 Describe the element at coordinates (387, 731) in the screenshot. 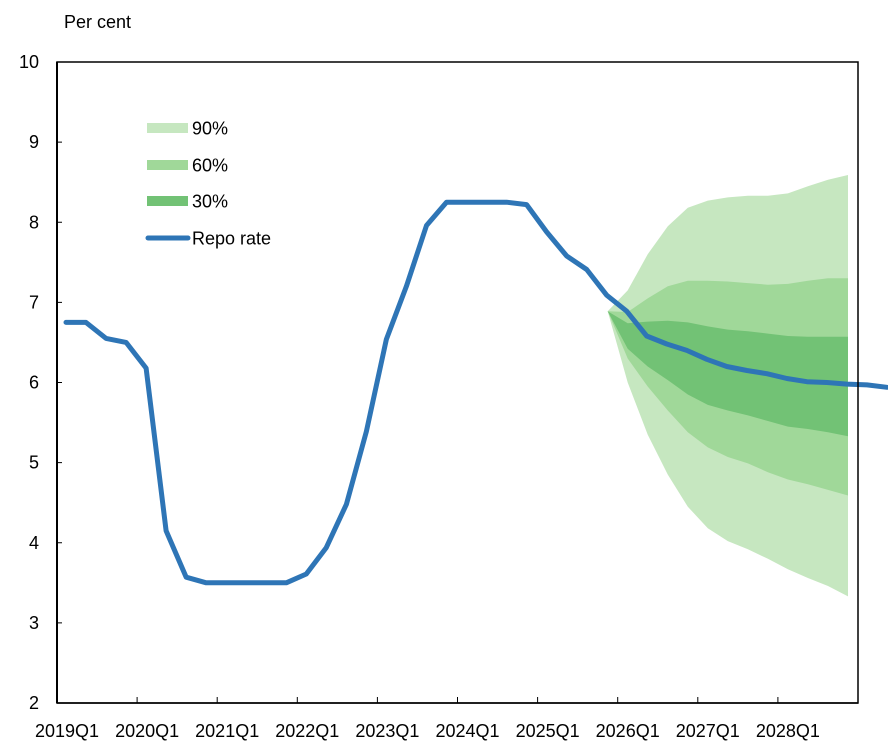

I see `x-tick-label: 2023Q1` at that location.